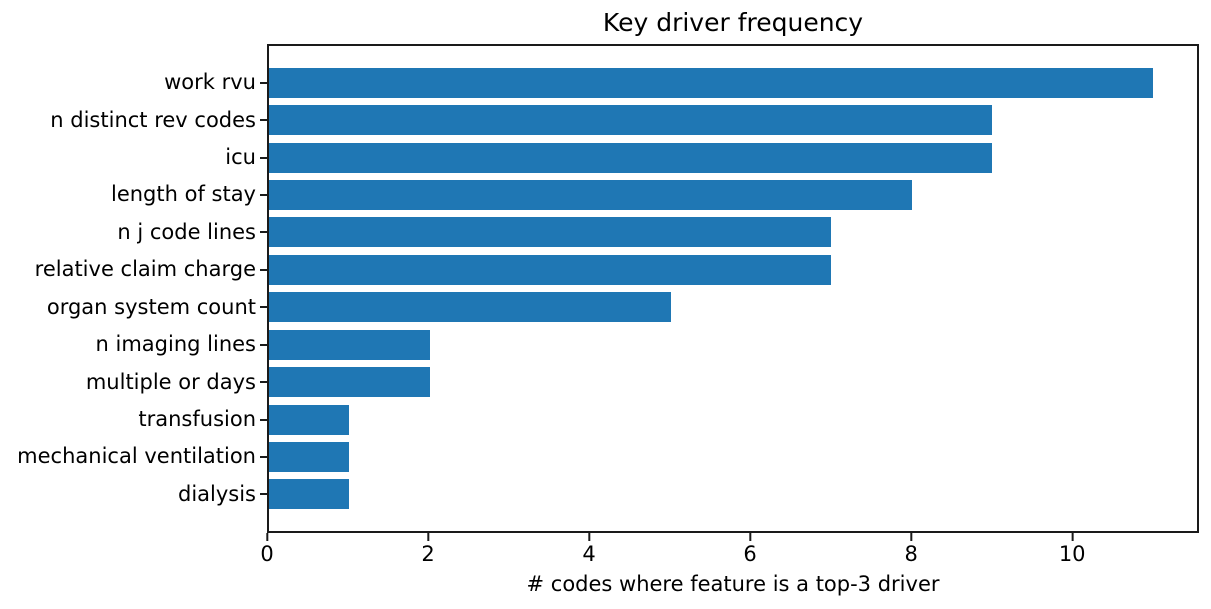 The height and width of the screenshot is (609, 1211). I want to click on bar-row: multiple or days, so click(599, 381).